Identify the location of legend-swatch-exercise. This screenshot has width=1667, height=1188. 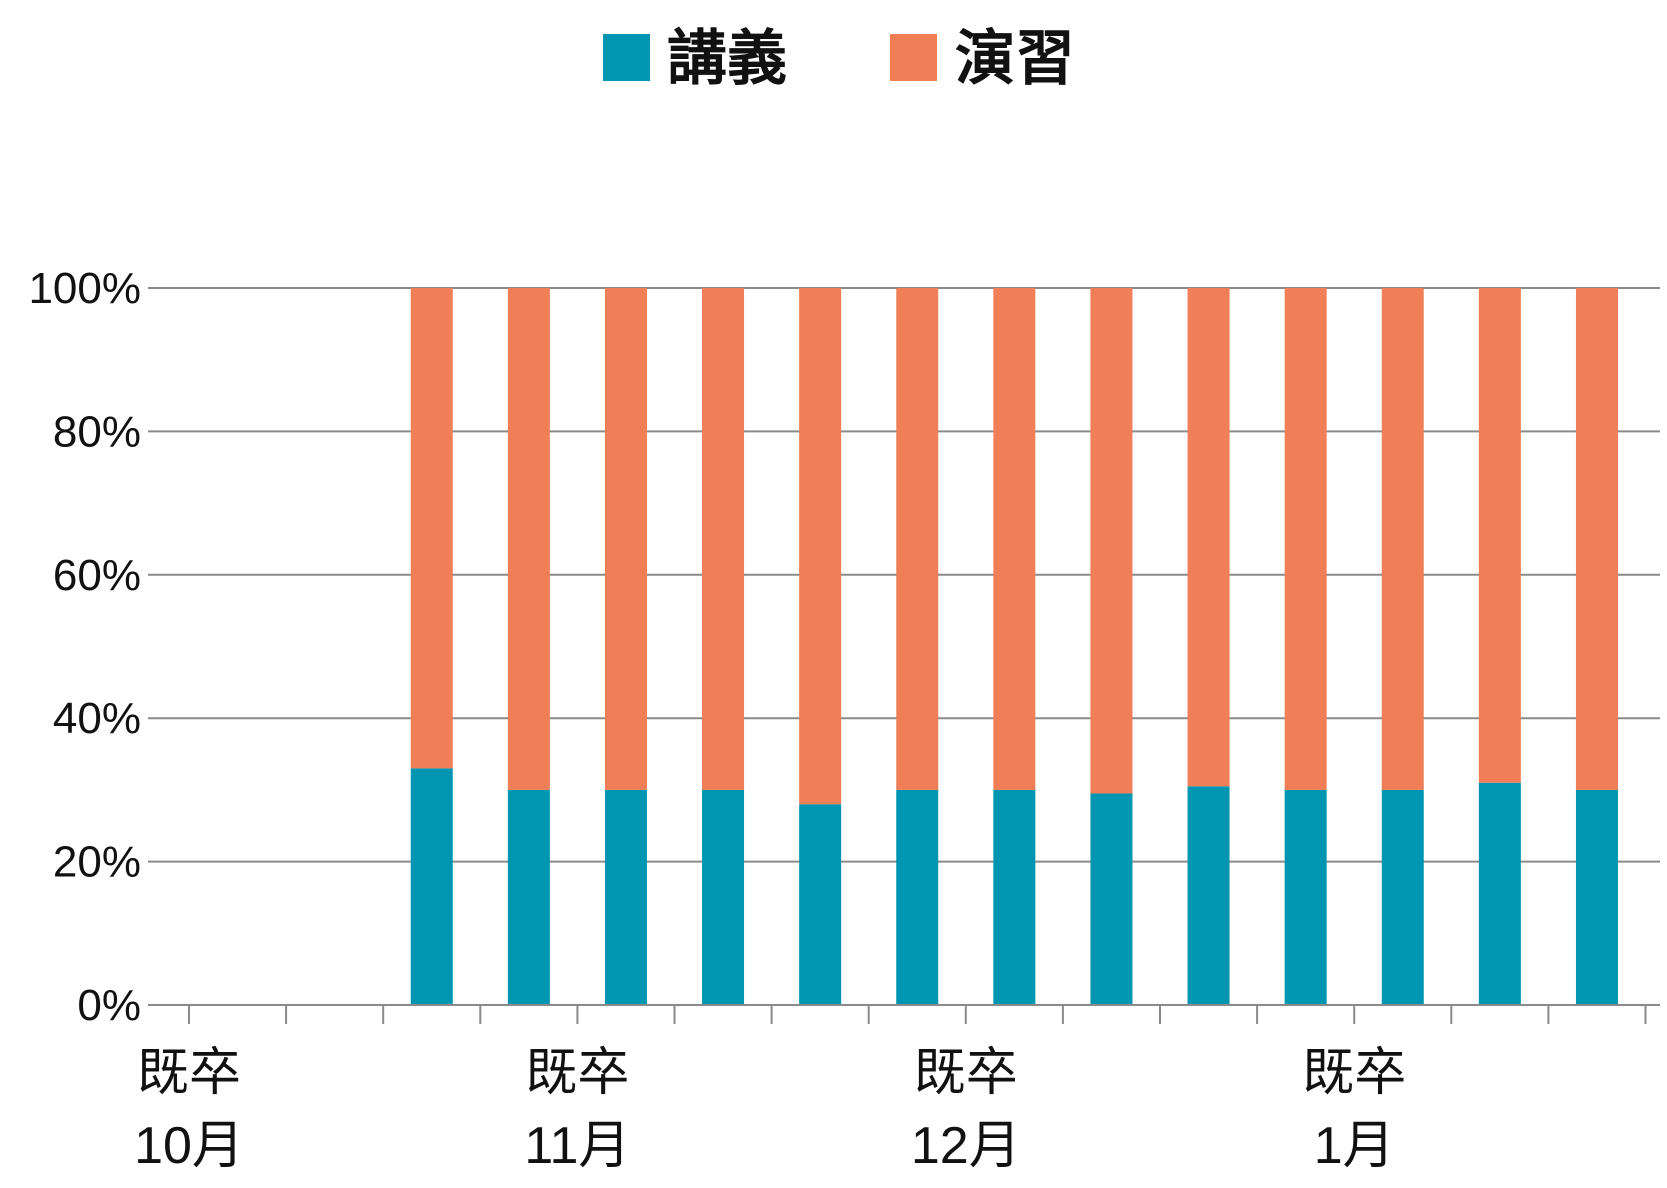
(913, 57).